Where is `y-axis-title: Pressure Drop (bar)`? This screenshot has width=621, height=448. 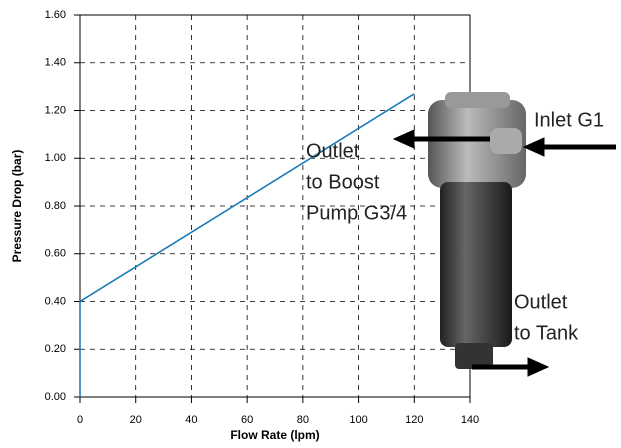 y-axis-title: Pressure Drop (bar) is located at coordinates (17, 206).